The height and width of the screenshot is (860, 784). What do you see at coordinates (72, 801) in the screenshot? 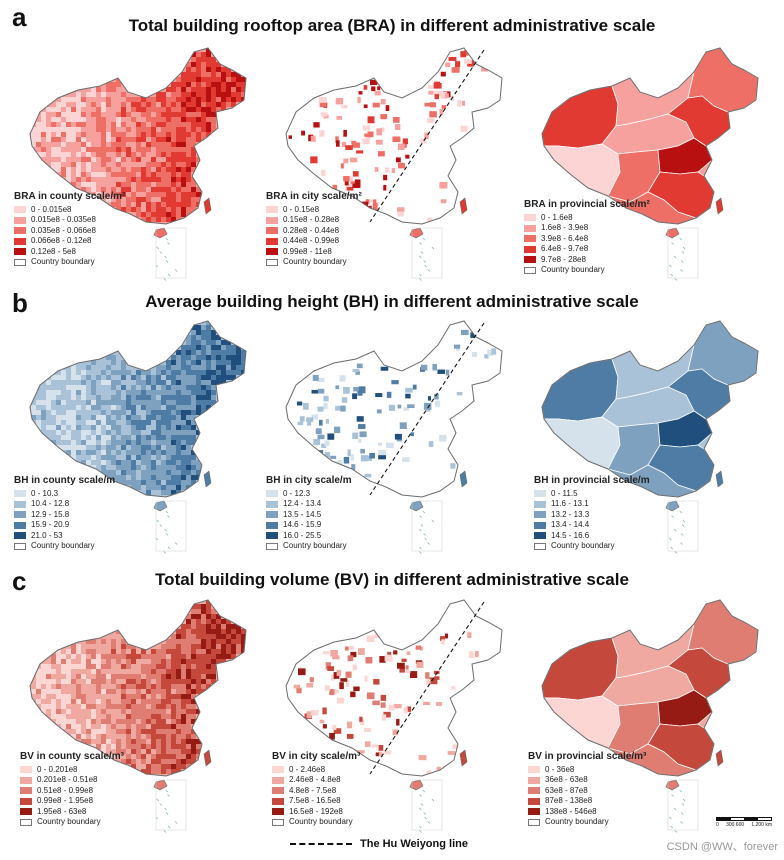
I see `legend-row: 0.99e8 - 1.95e8` at bounding box center [72, 801].